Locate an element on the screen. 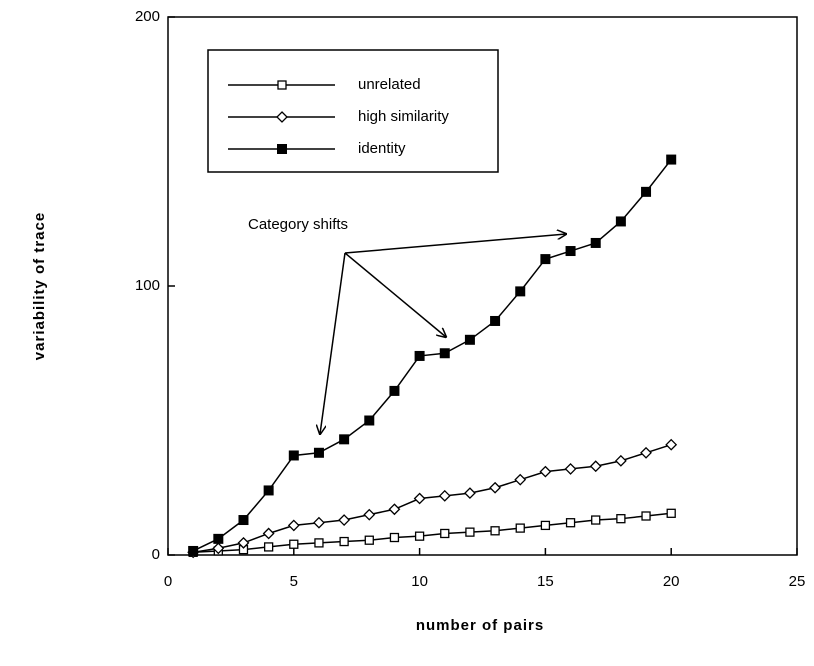  annotation-arrows is located at coordinates (443, 334).